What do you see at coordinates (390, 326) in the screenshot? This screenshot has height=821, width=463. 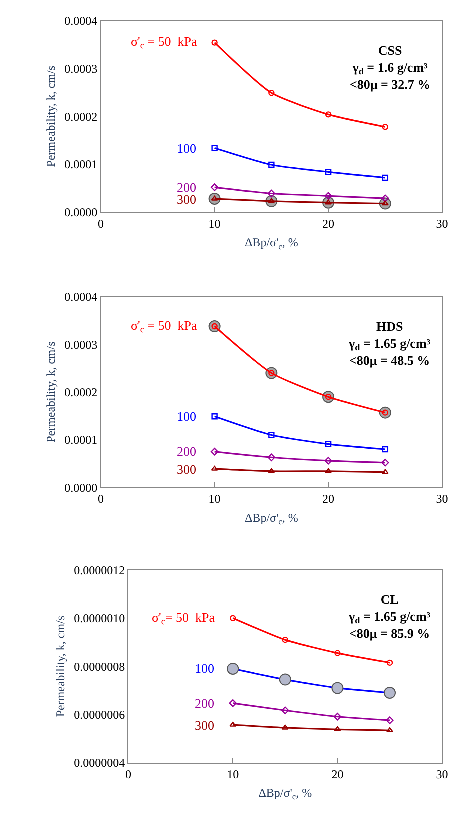 I see `text: HDS` at bounding box center [390, 326].